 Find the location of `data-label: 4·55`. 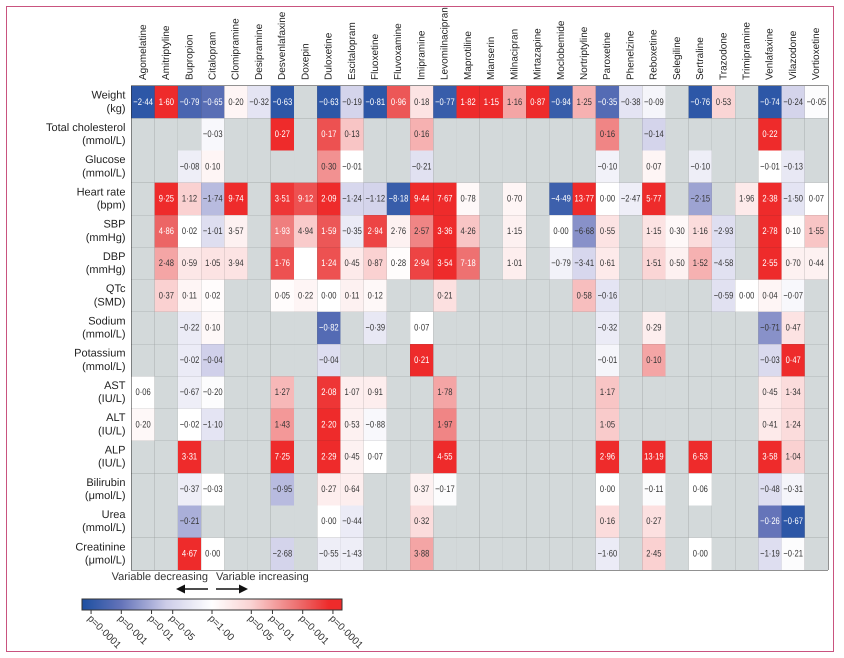

data-label: 4·55 is located at coordinates (445, 456).